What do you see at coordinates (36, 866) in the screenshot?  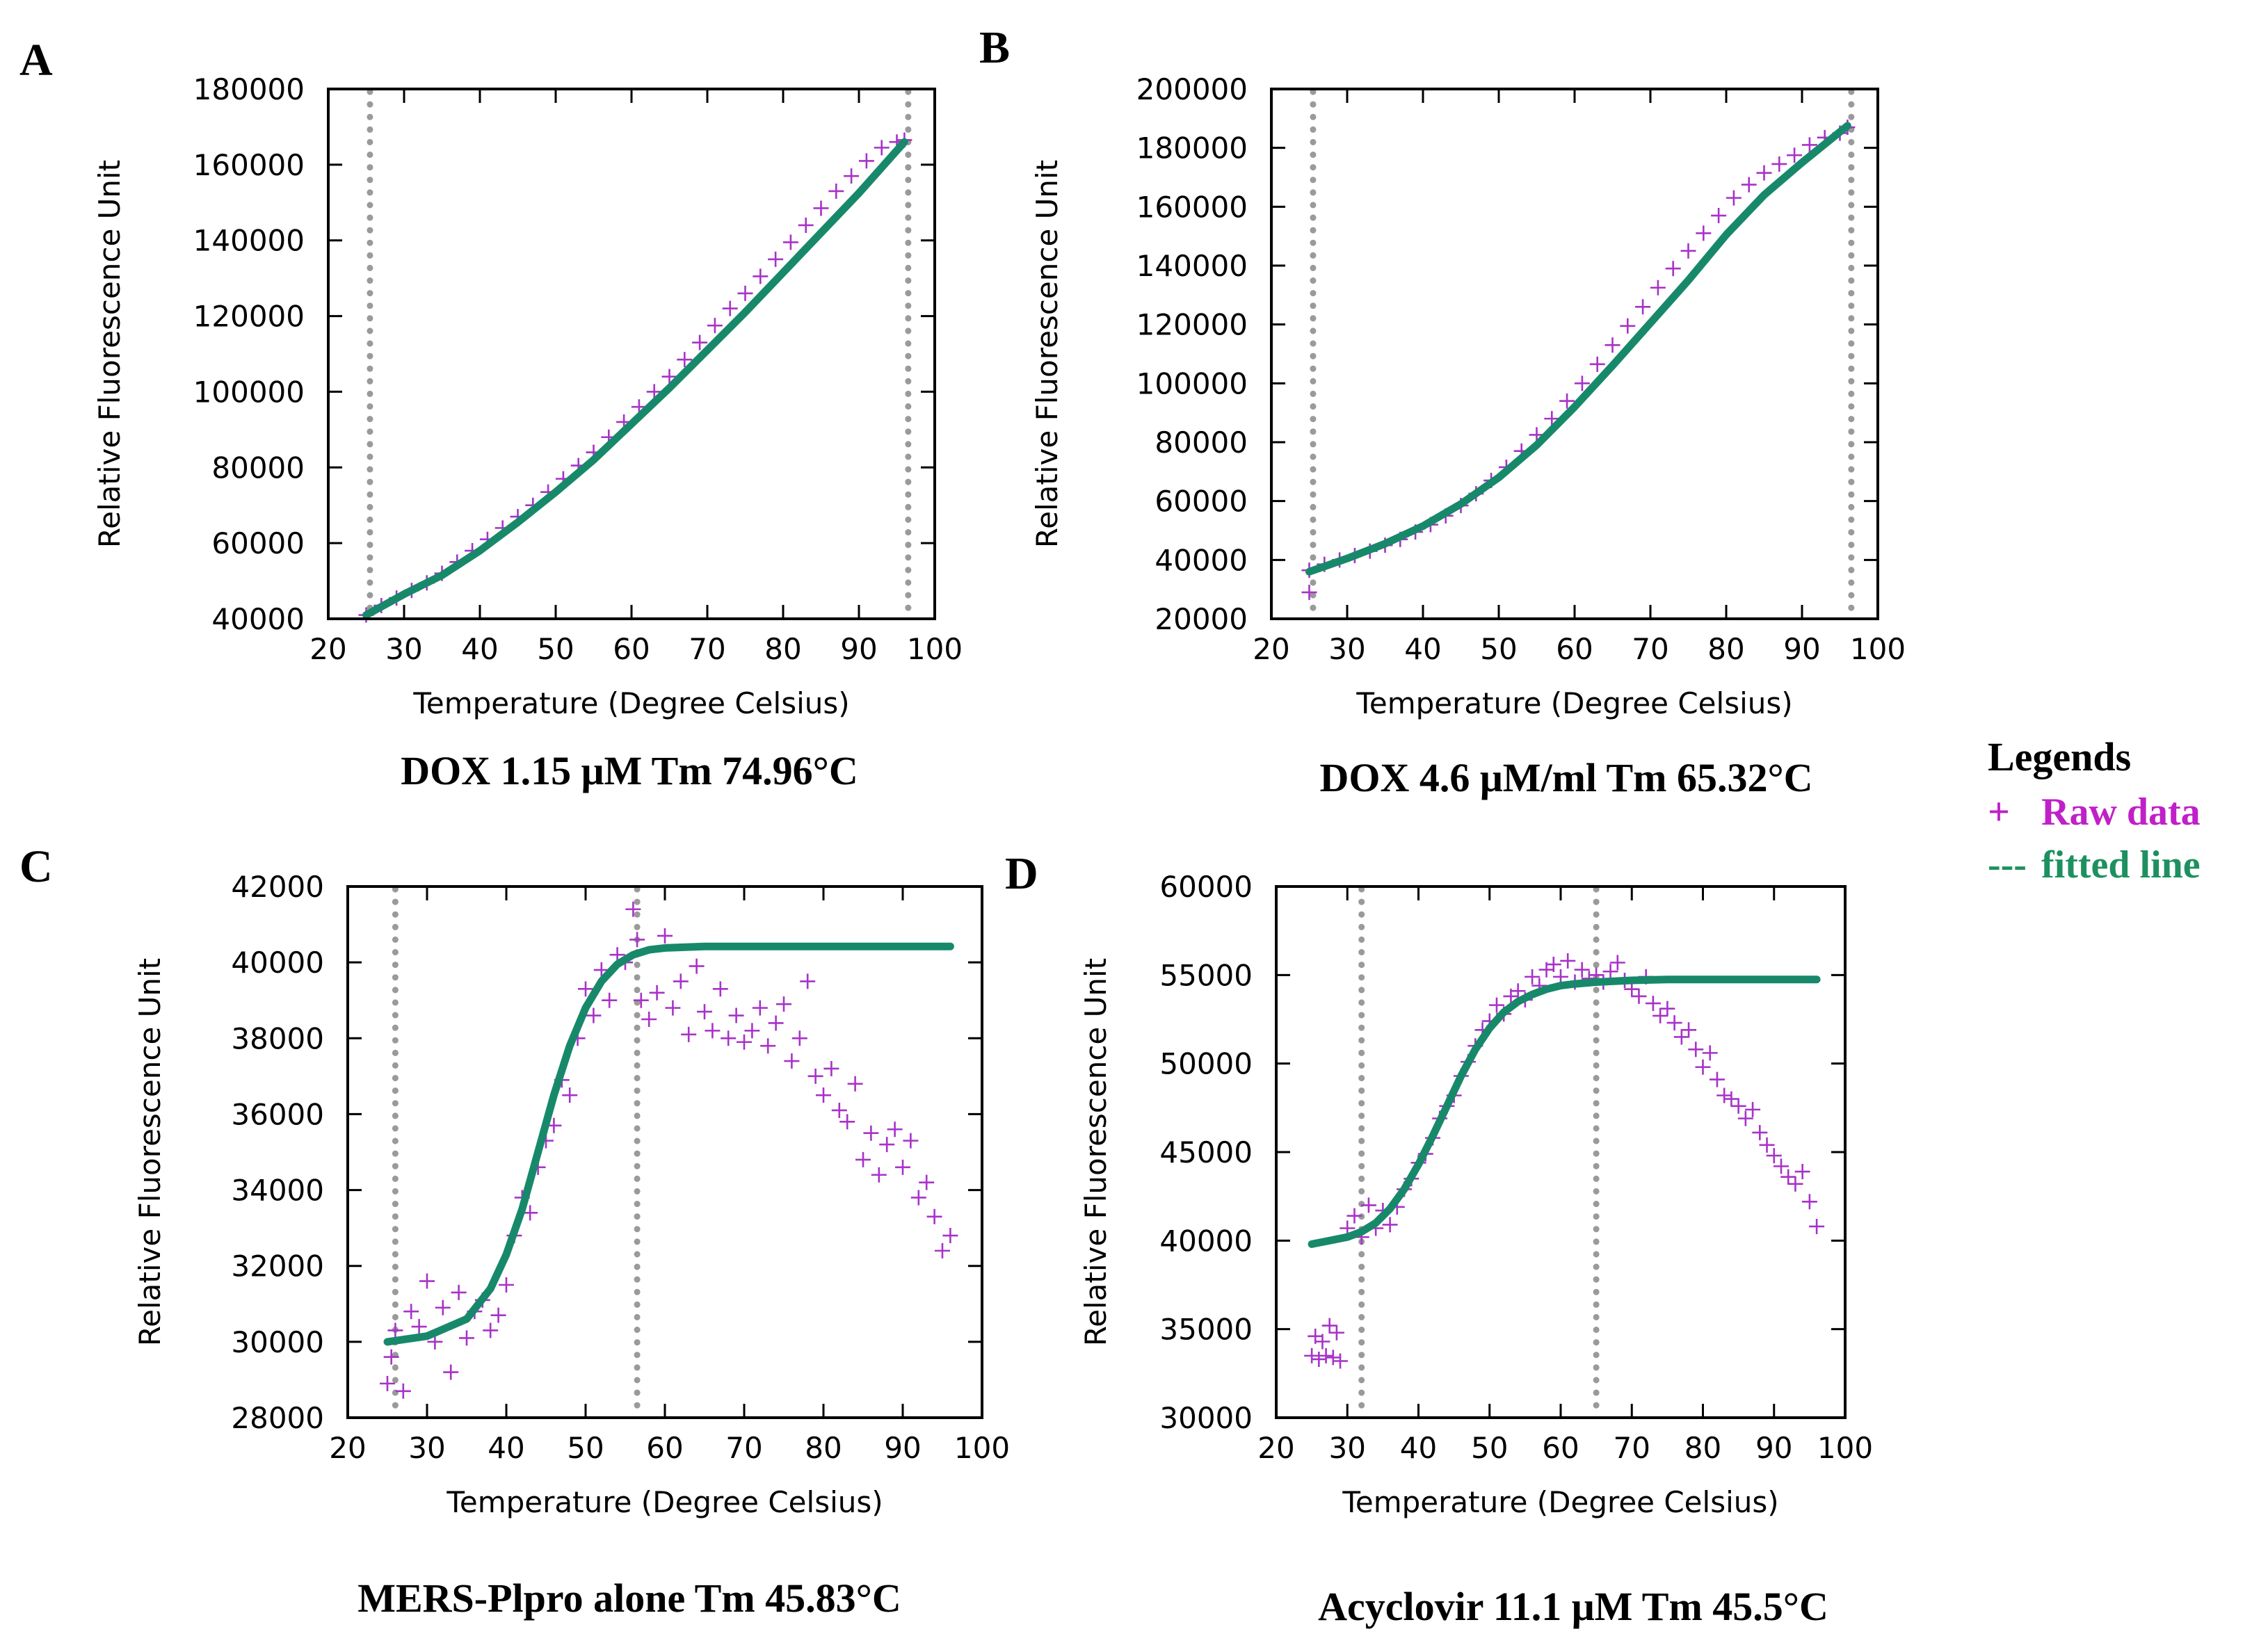 I see `panel-letter: C` at bounding box center [36, 866].